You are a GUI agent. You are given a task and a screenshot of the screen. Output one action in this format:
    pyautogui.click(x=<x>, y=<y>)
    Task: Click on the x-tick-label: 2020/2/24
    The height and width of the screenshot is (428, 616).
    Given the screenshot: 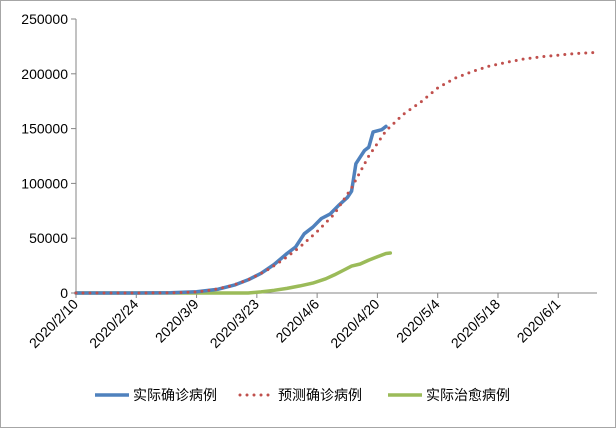 What is the action you would take?
    pyautogui.click(x=114, y=324)
    